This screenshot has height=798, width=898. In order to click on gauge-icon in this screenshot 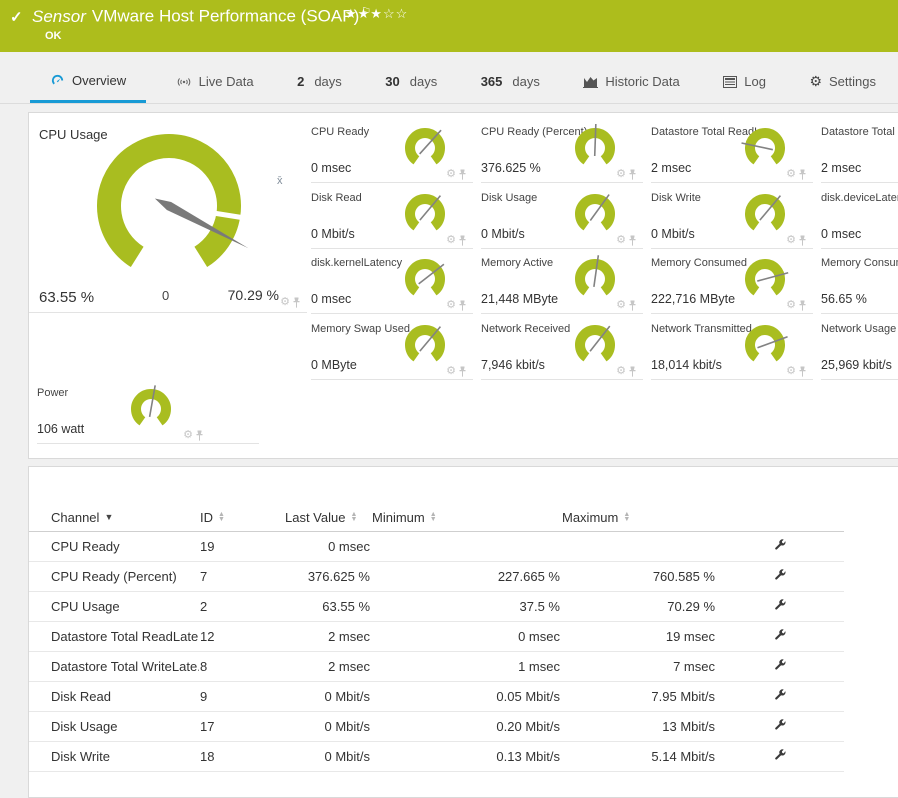, I will do `click(57, 79)`.